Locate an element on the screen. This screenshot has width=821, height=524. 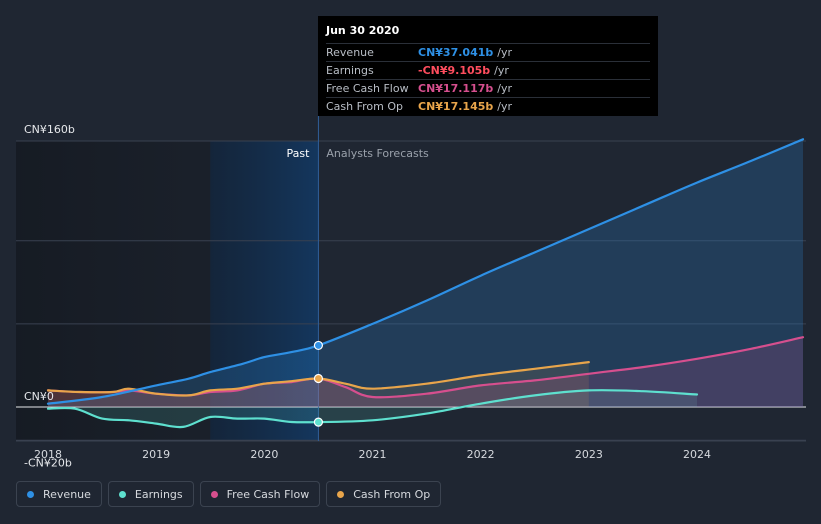
legend-item-revenue: Revenue is located at coordinates (59, 494).